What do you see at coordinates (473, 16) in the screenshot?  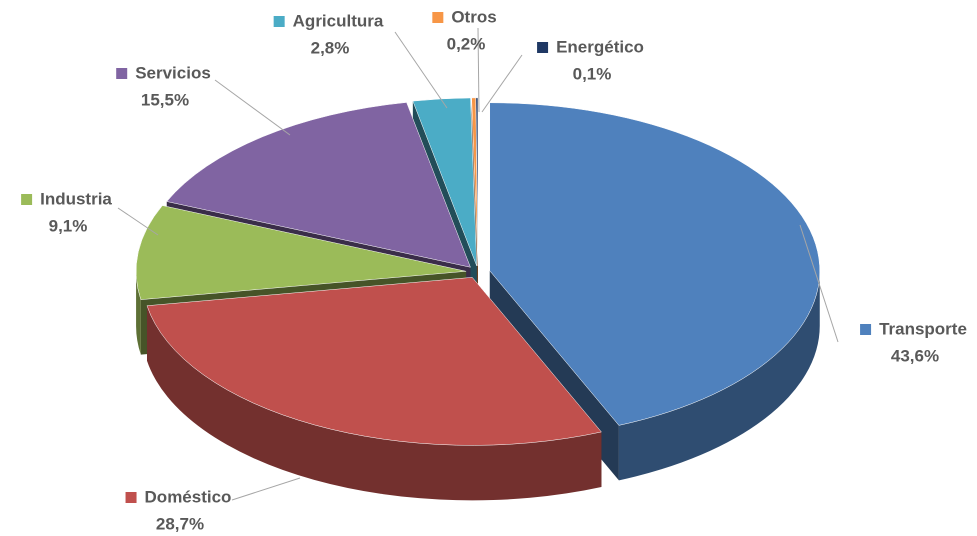 I see `slice-label: Otros` at bounding box center [473, 16].